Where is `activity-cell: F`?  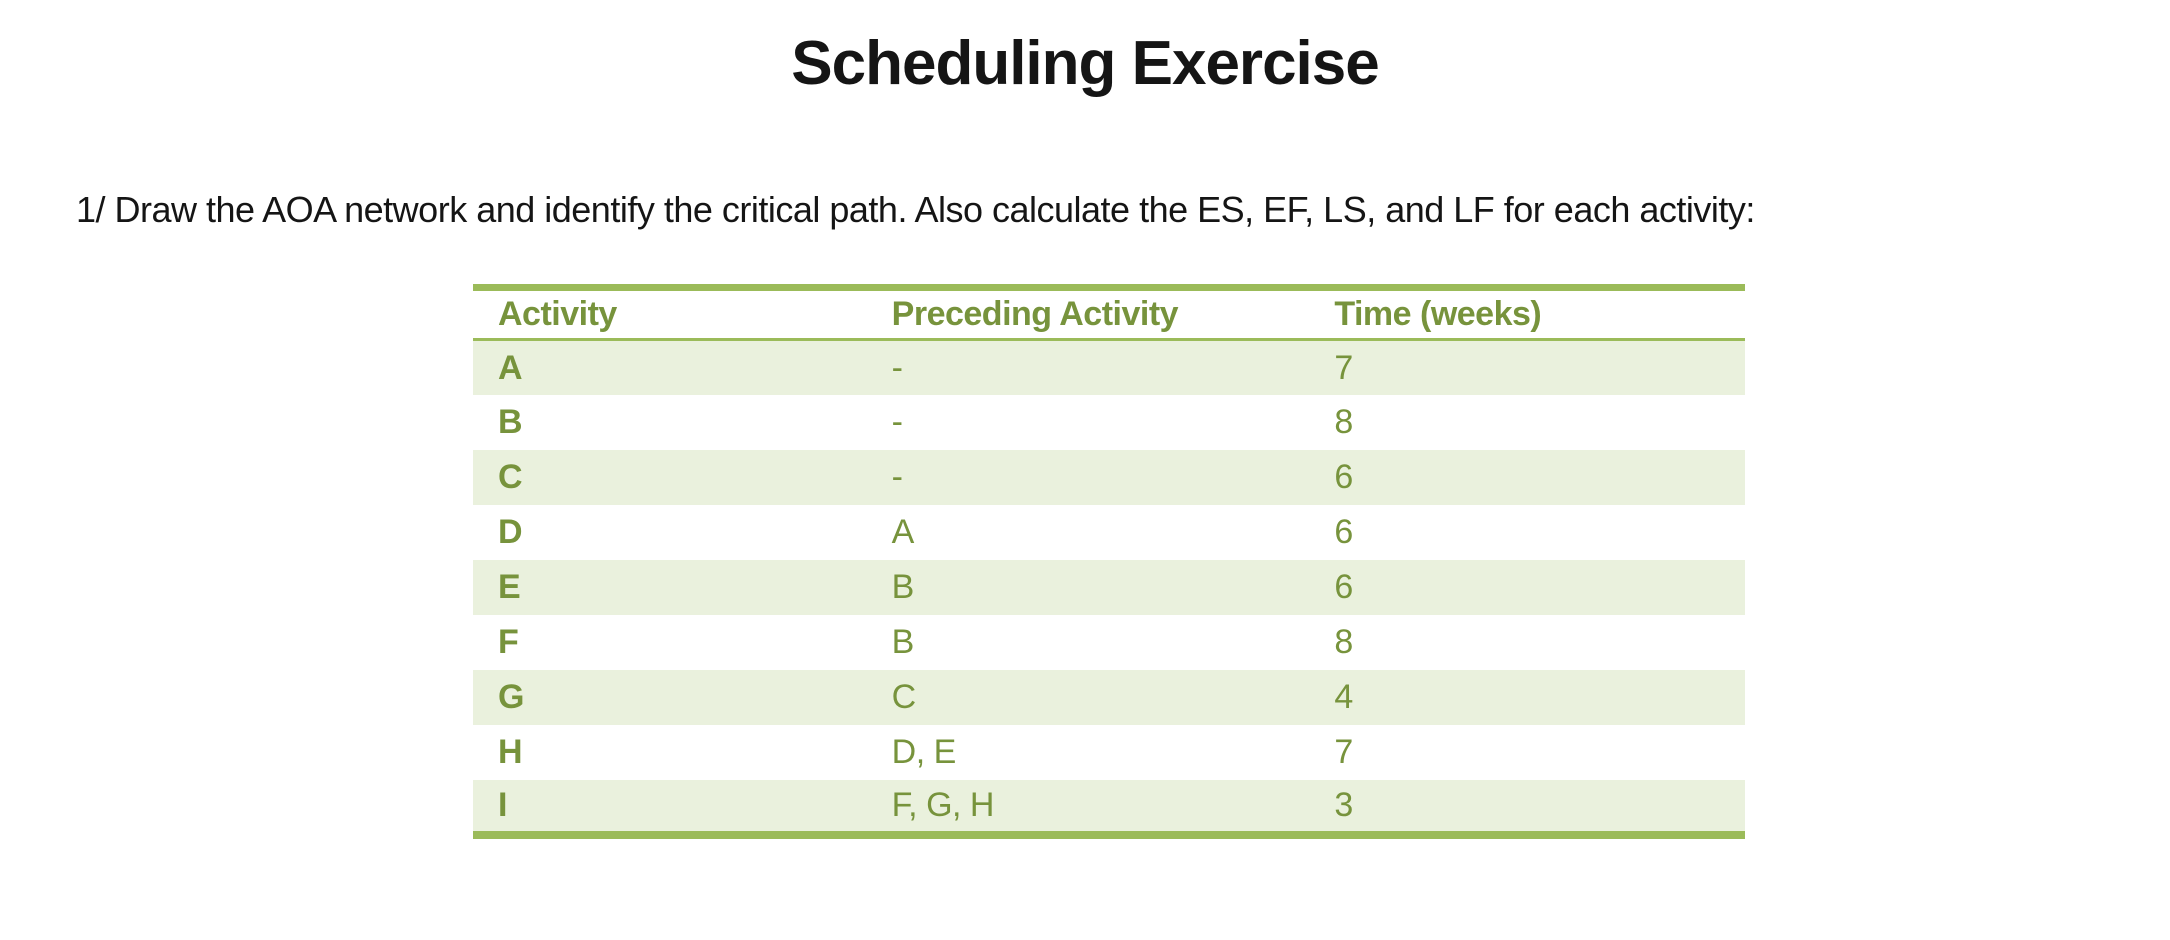
activity-cell: F is located at coordinates (508, 641).